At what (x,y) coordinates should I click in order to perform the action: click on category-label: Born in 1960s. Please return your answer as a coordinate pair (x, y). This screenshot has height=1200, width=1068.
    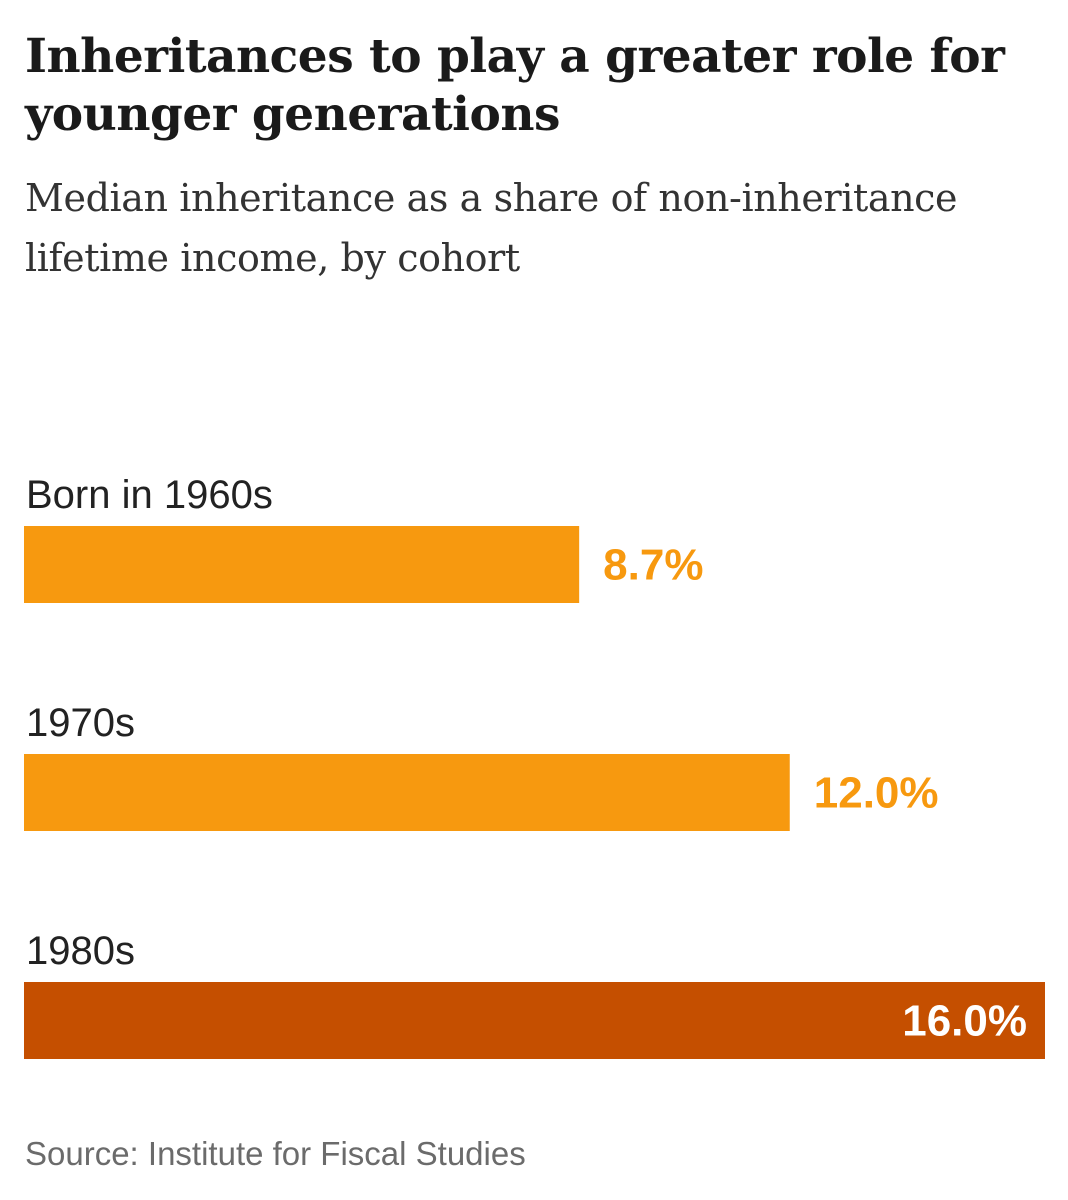
    Looking at the image, I should click on (149, 495).